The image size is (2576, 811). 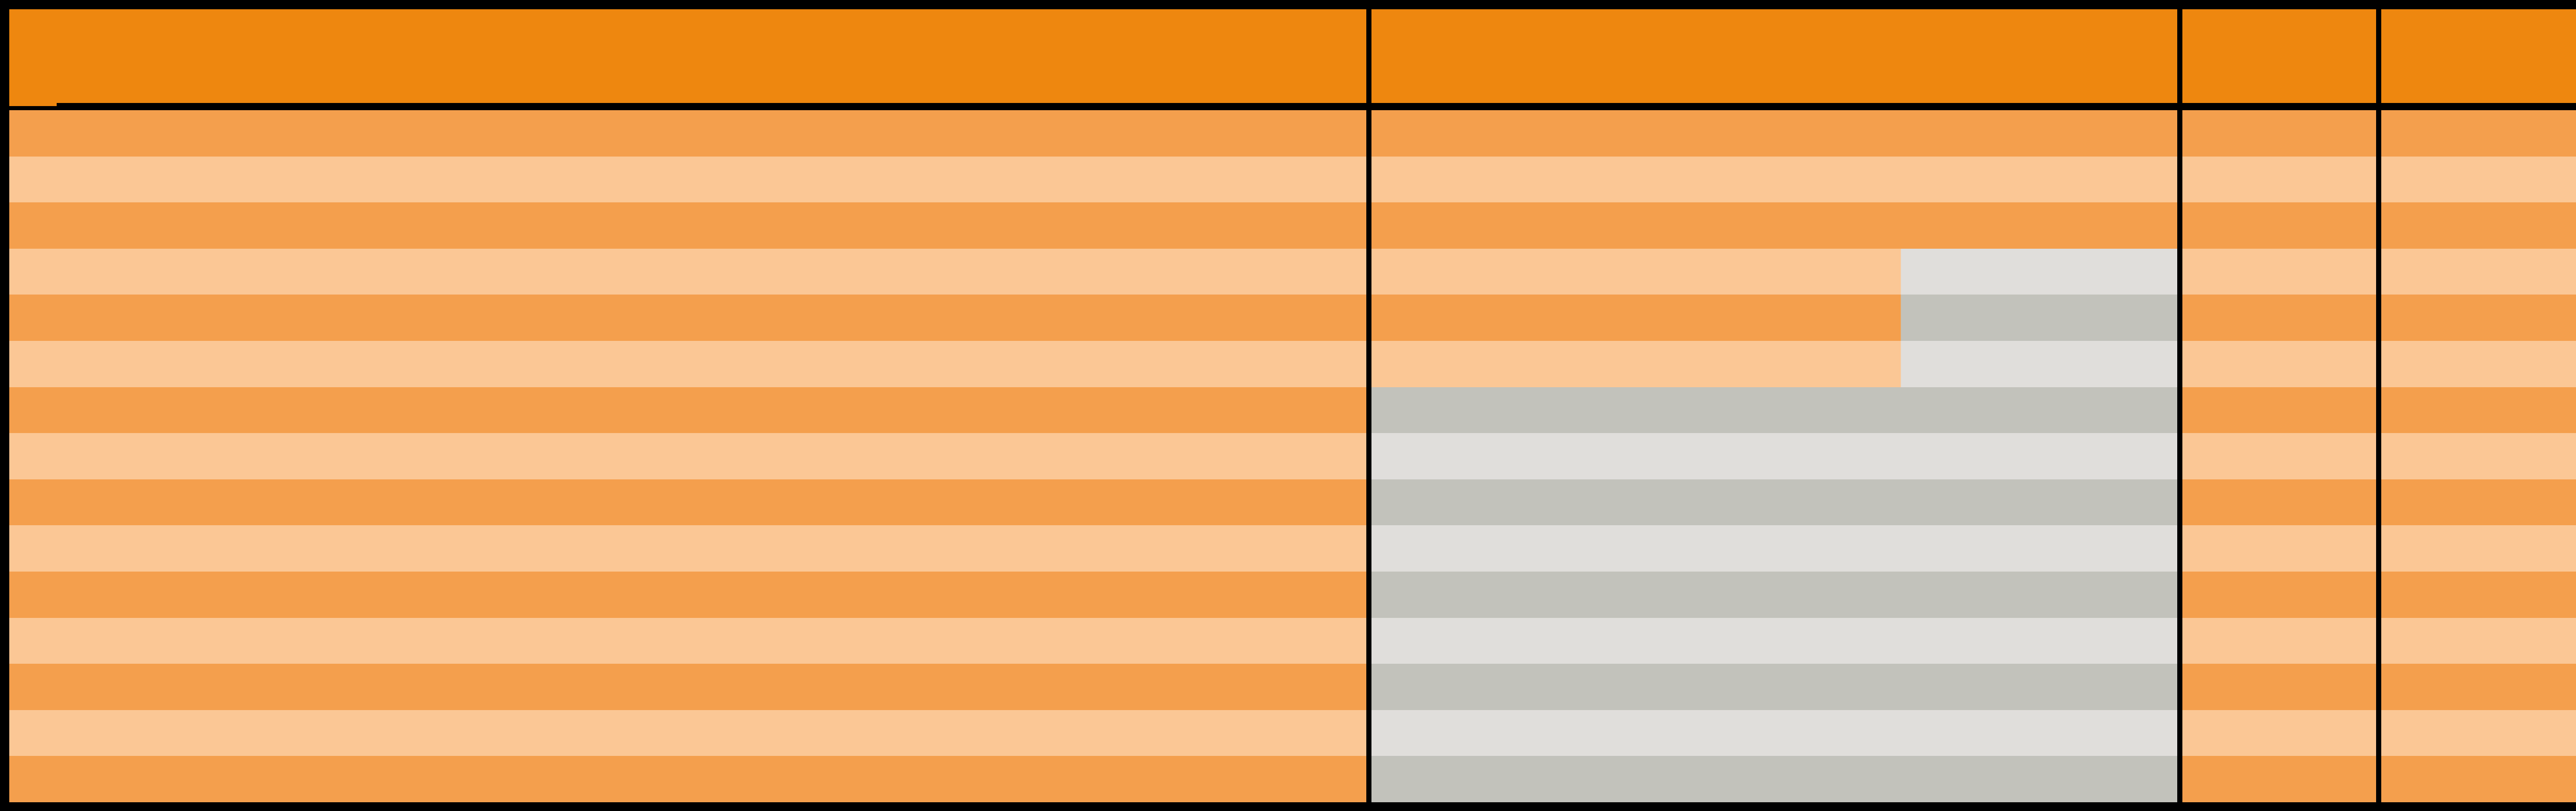 I want to click on header-underline, so click(x=1292, y=106).